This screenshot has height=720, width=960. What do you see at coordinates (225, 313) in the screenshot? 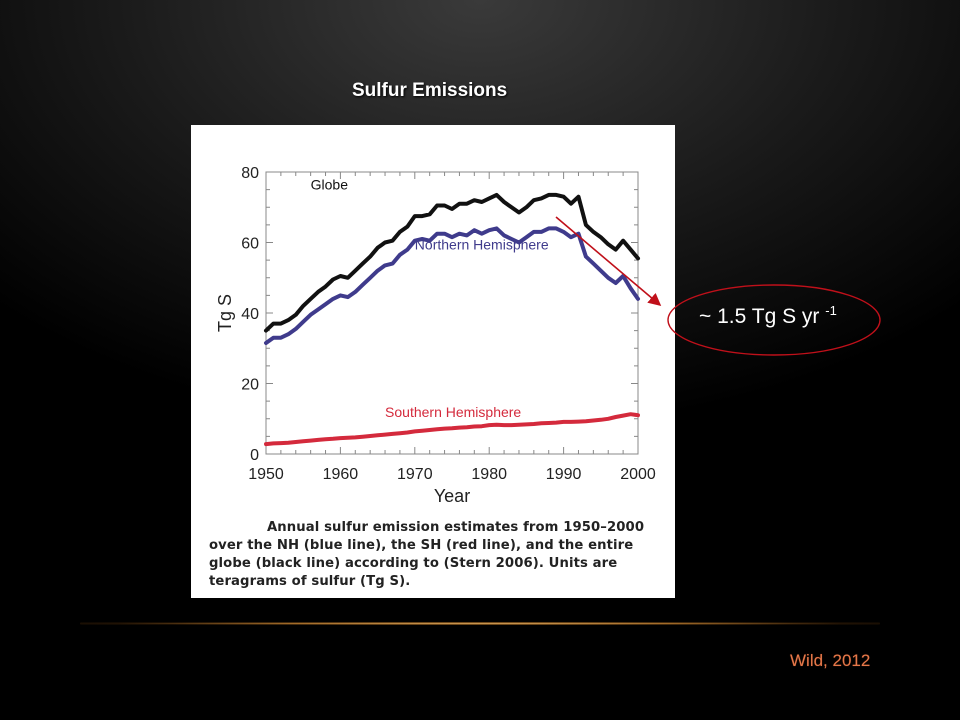
I see `y-axis-label: Tg S` at bounding box center [225, 313].